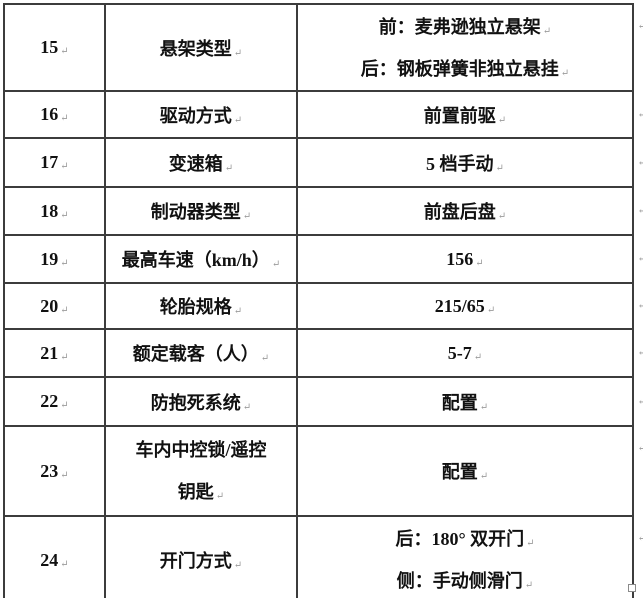 The width and height of the screenshot is (643, 598). Describe the element at coordinates (49, 162) in the screenshot. I see `row-number: 17` at that location.